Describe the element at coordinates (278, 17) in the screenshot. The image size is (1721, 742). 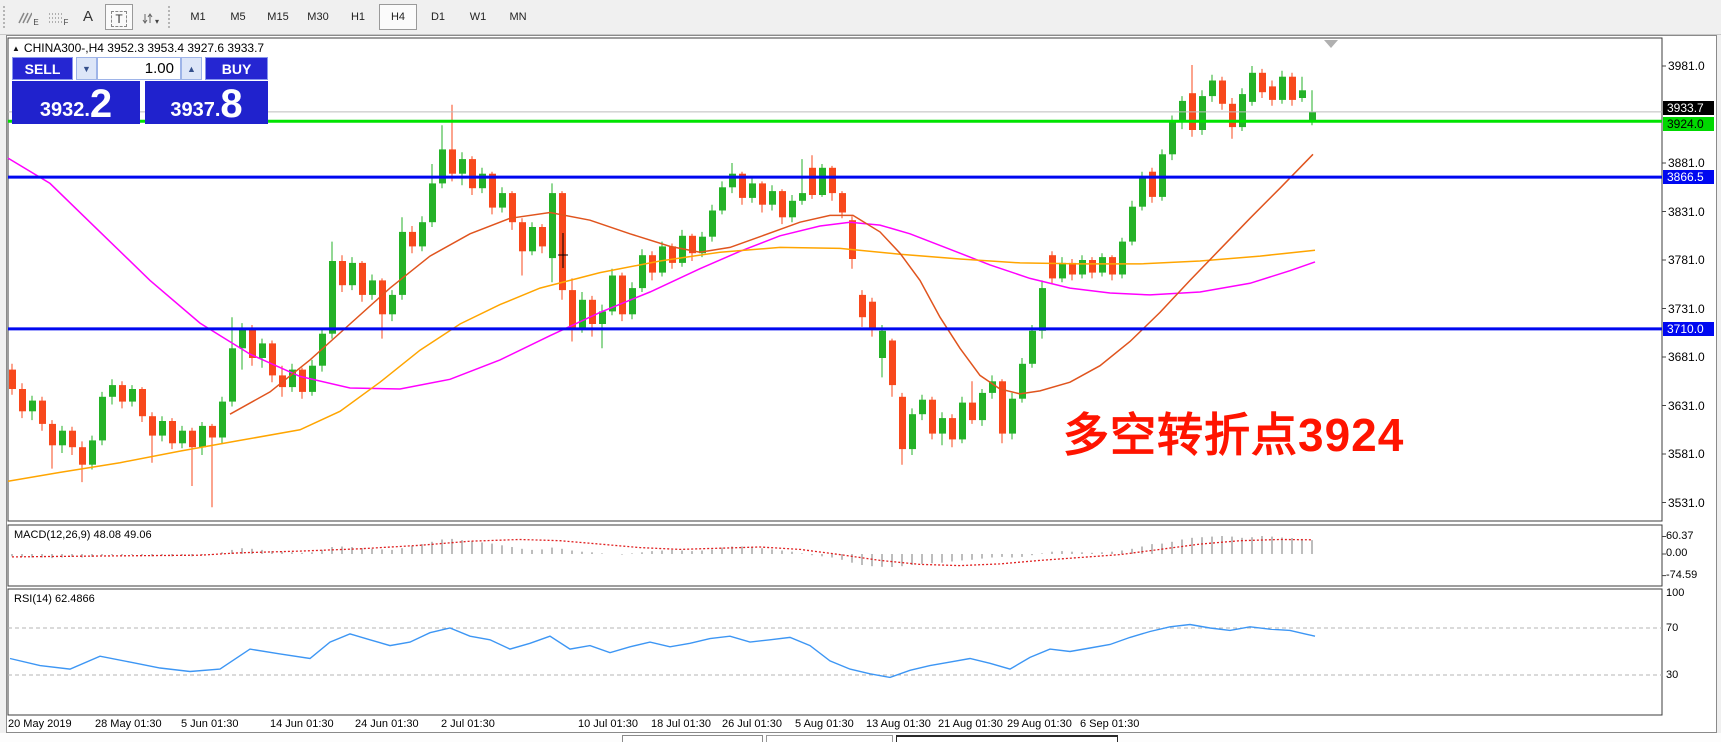
I see `timeframe-button-m15: M15` at that location.